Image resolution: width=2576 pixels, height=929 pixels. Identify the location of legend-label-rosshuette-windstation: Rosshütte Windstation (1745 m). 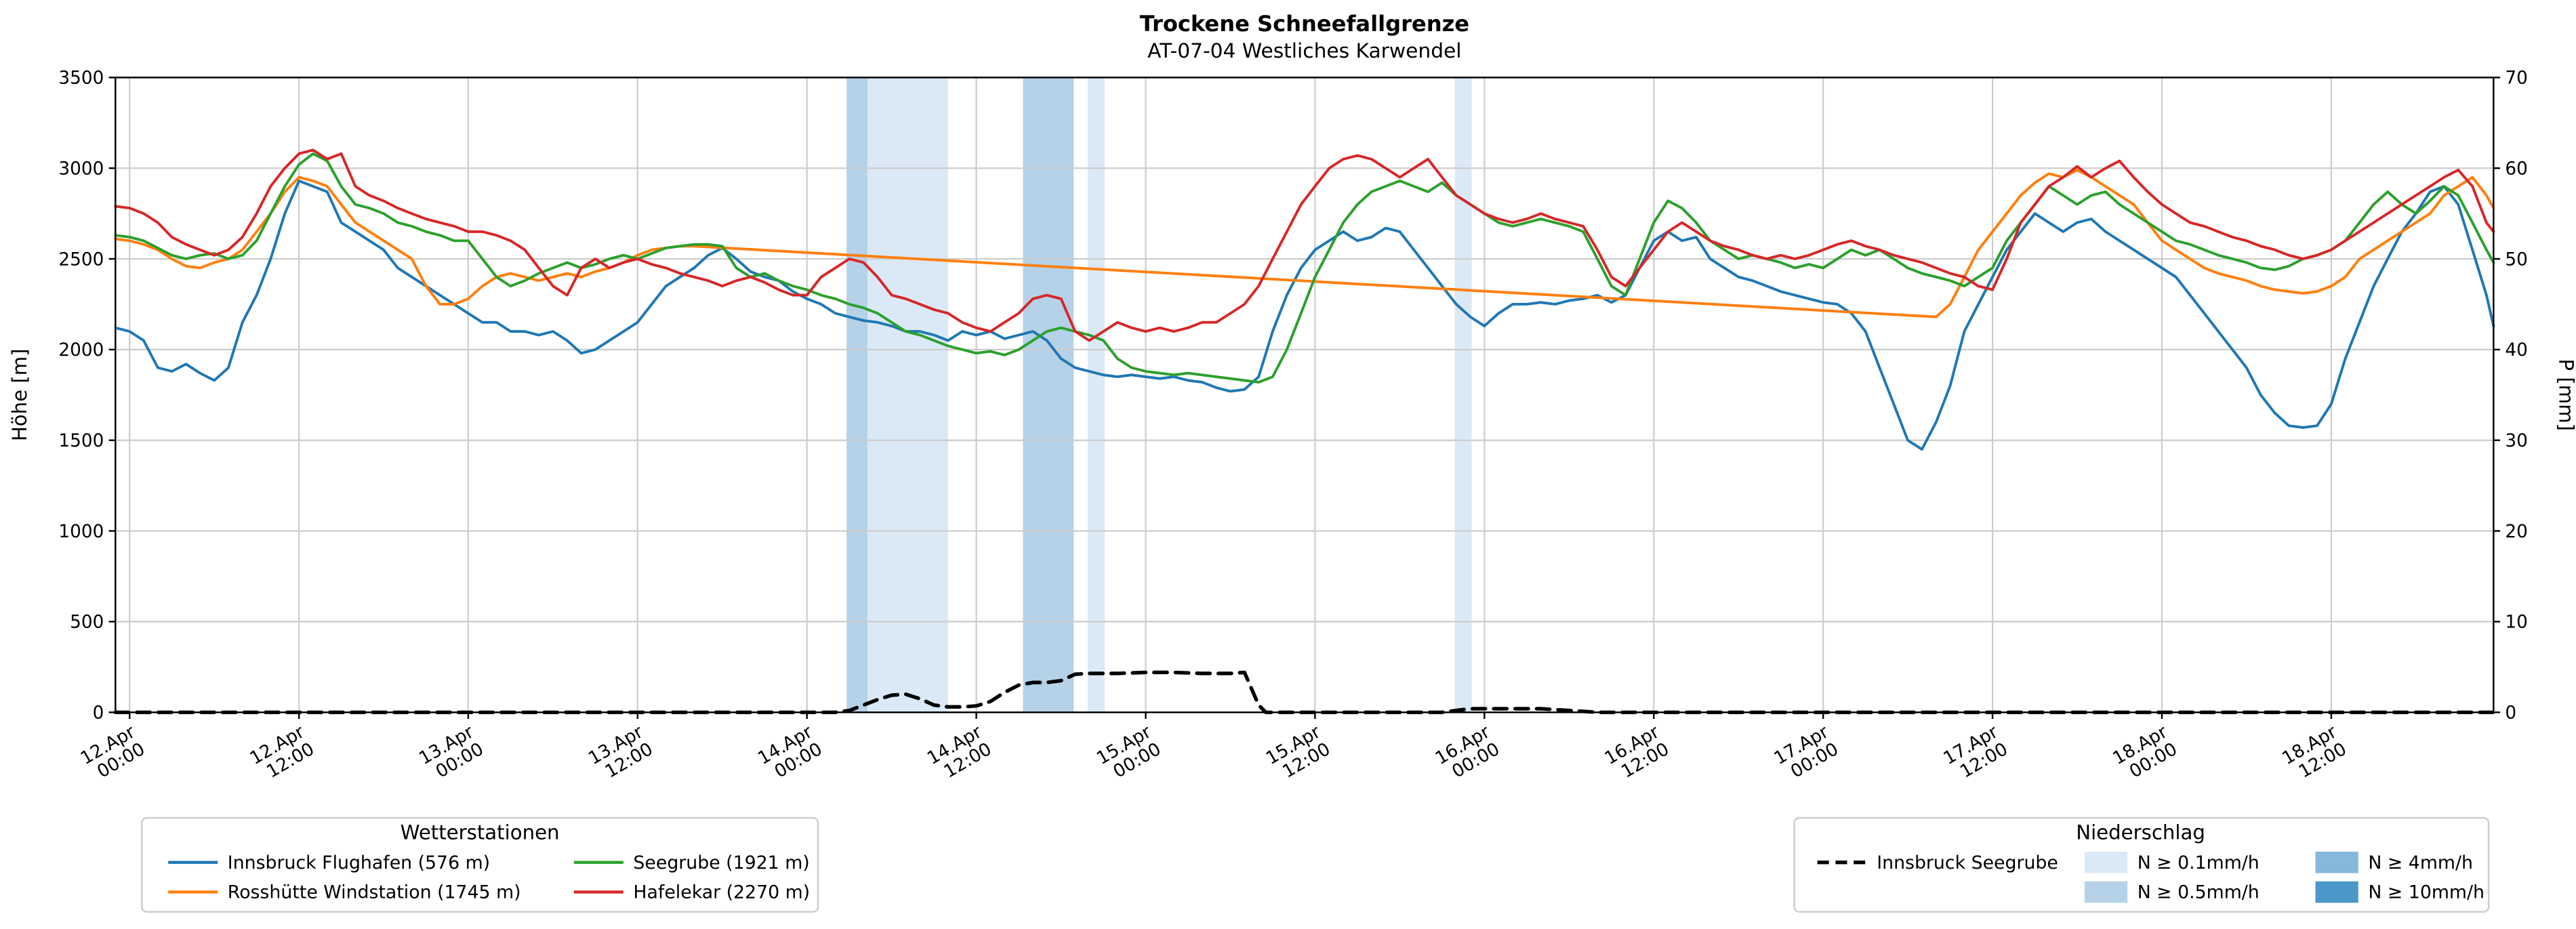
(374, 892).